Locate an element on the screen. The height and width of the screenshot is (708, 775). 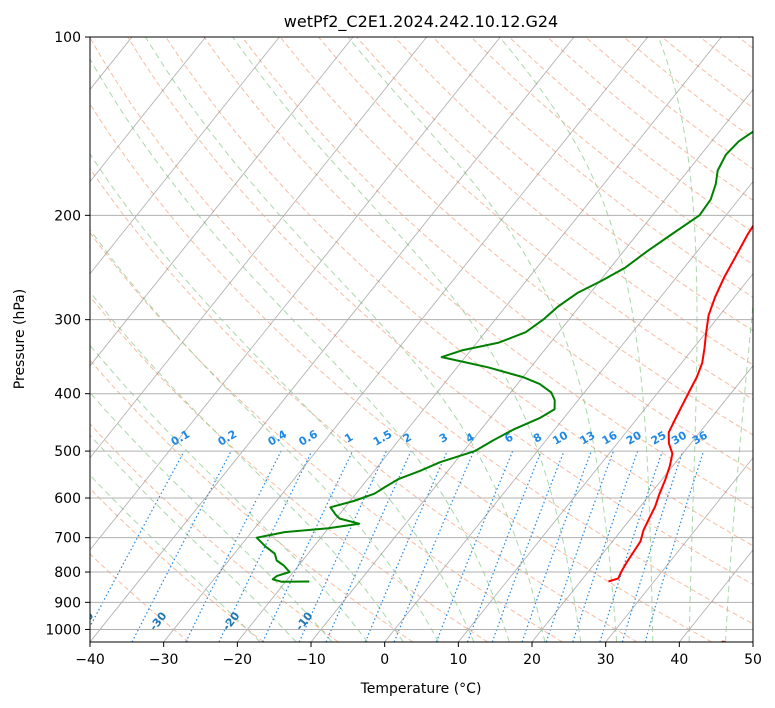
dry-adiabat-label: 20 is located at coordinates (619, 675).